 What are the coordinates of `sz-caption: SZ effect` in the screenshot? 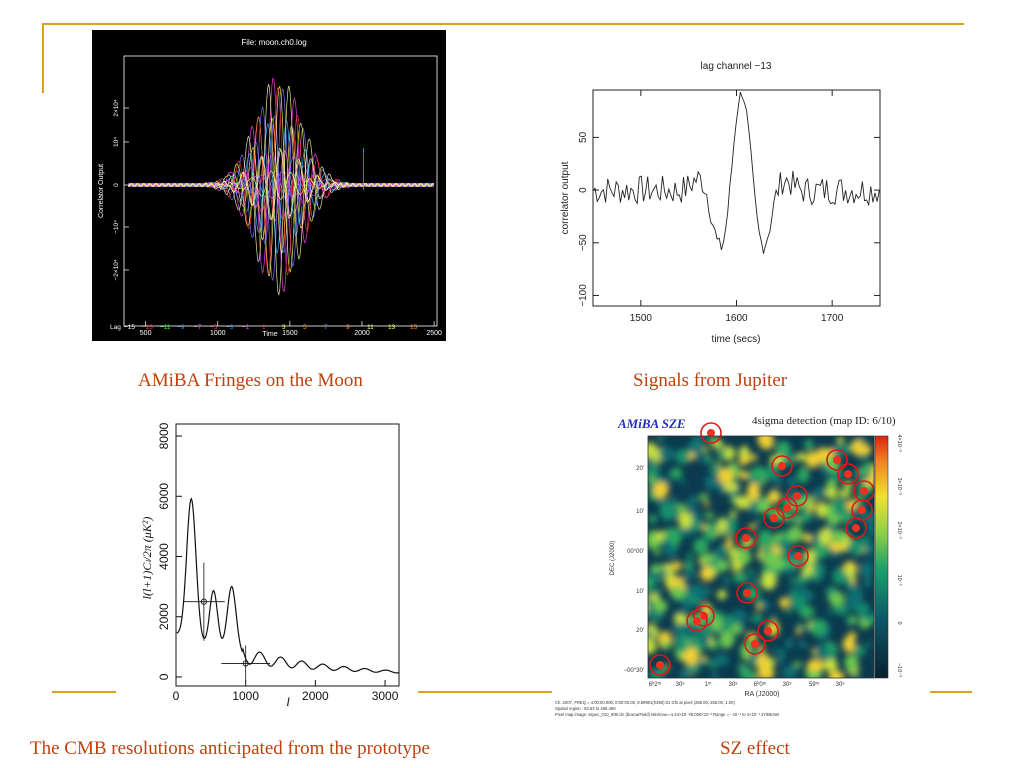 It's located at (755, 748).